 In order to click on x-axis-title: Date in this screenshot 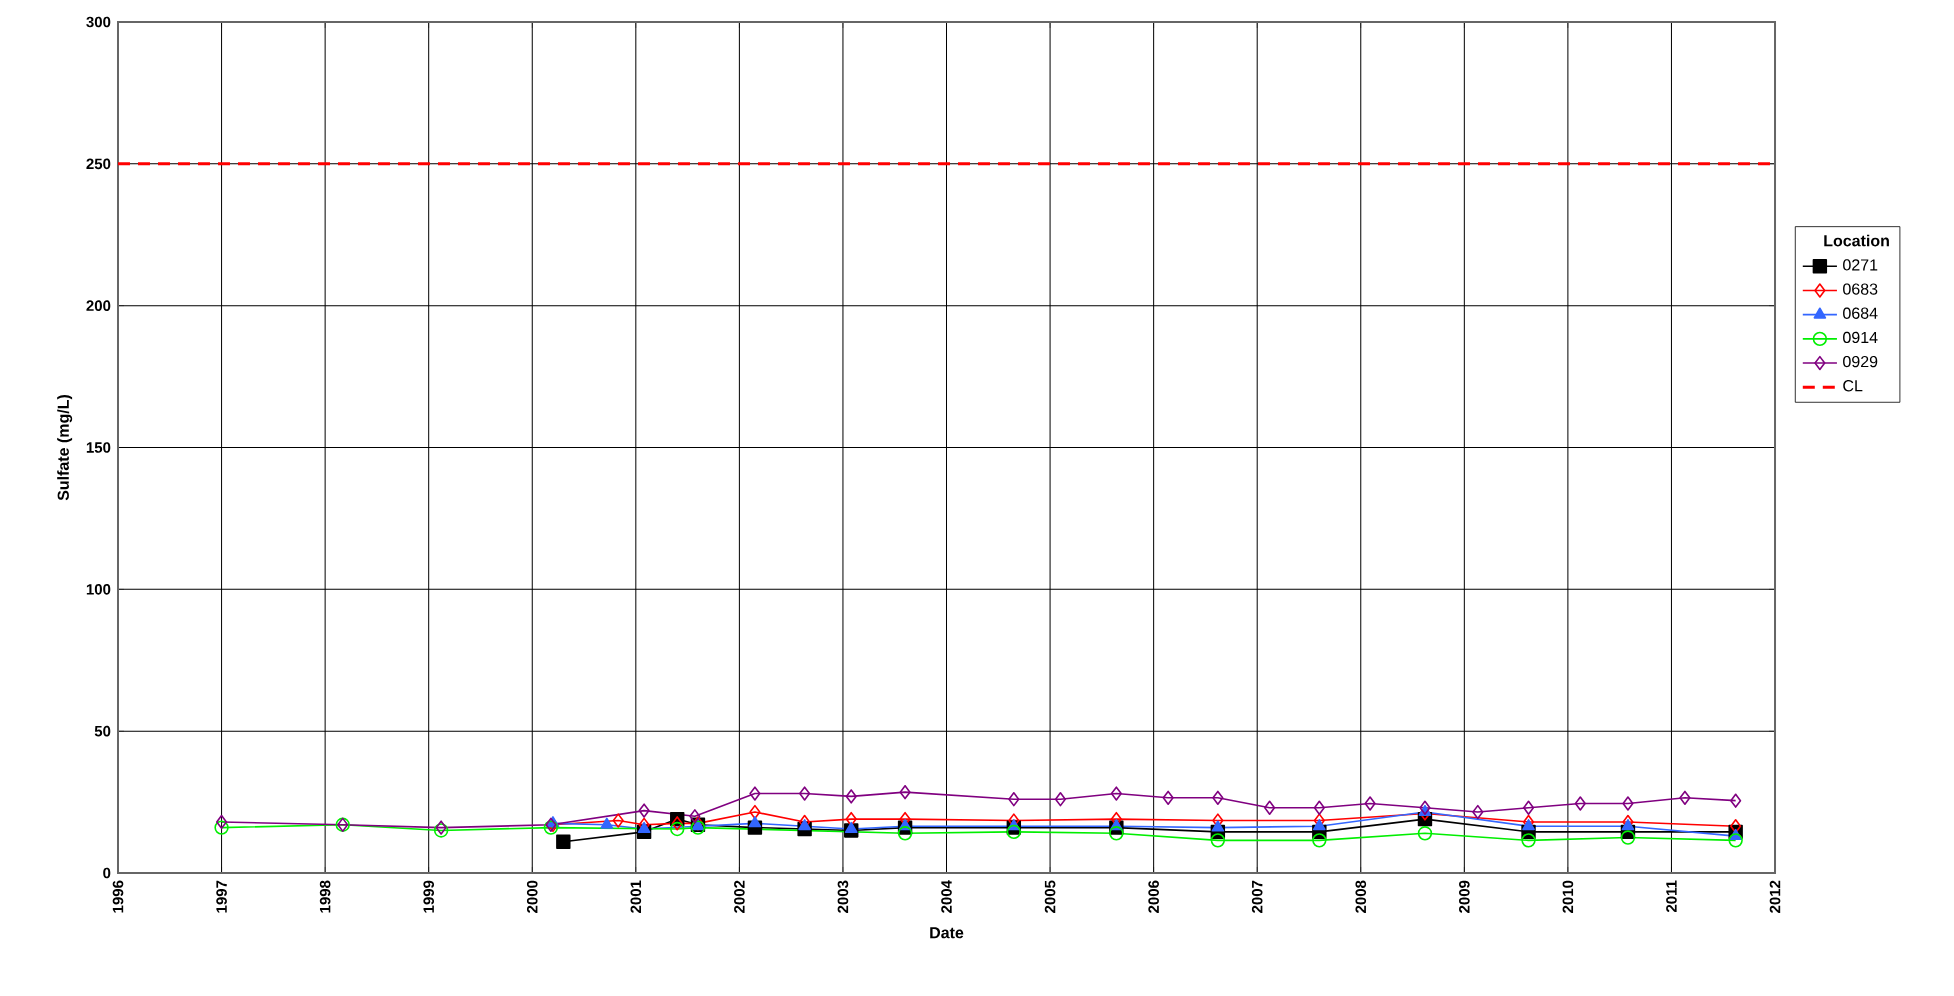, I will do `click(947, 933)`.